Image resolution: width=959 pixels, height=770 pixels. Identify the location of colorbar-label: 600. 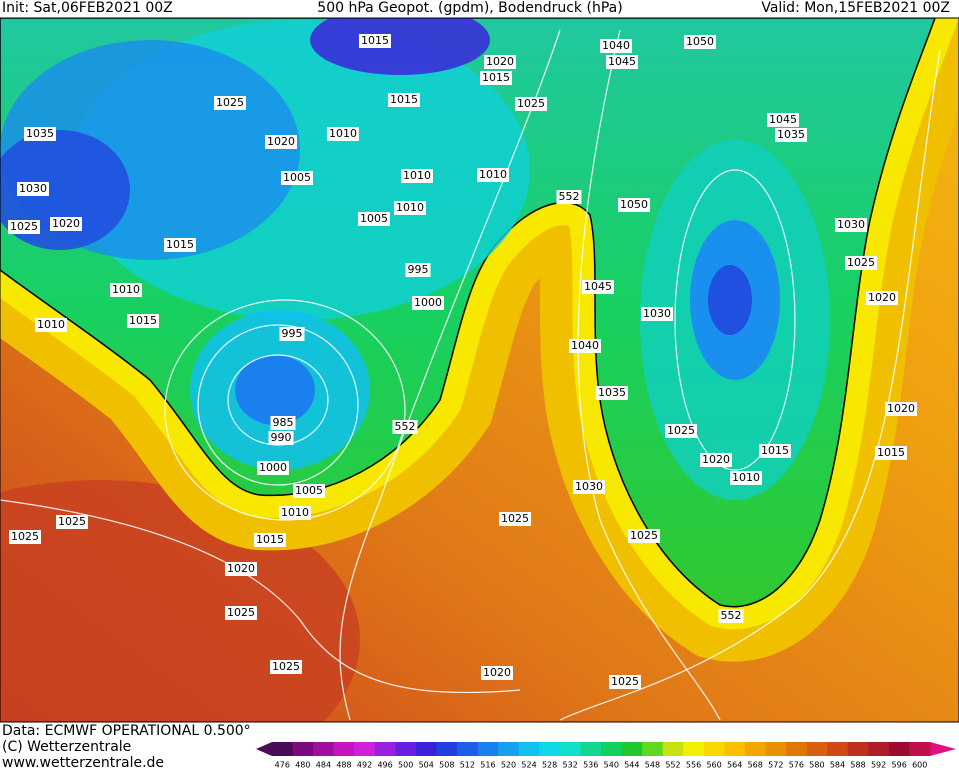
(919, 765).